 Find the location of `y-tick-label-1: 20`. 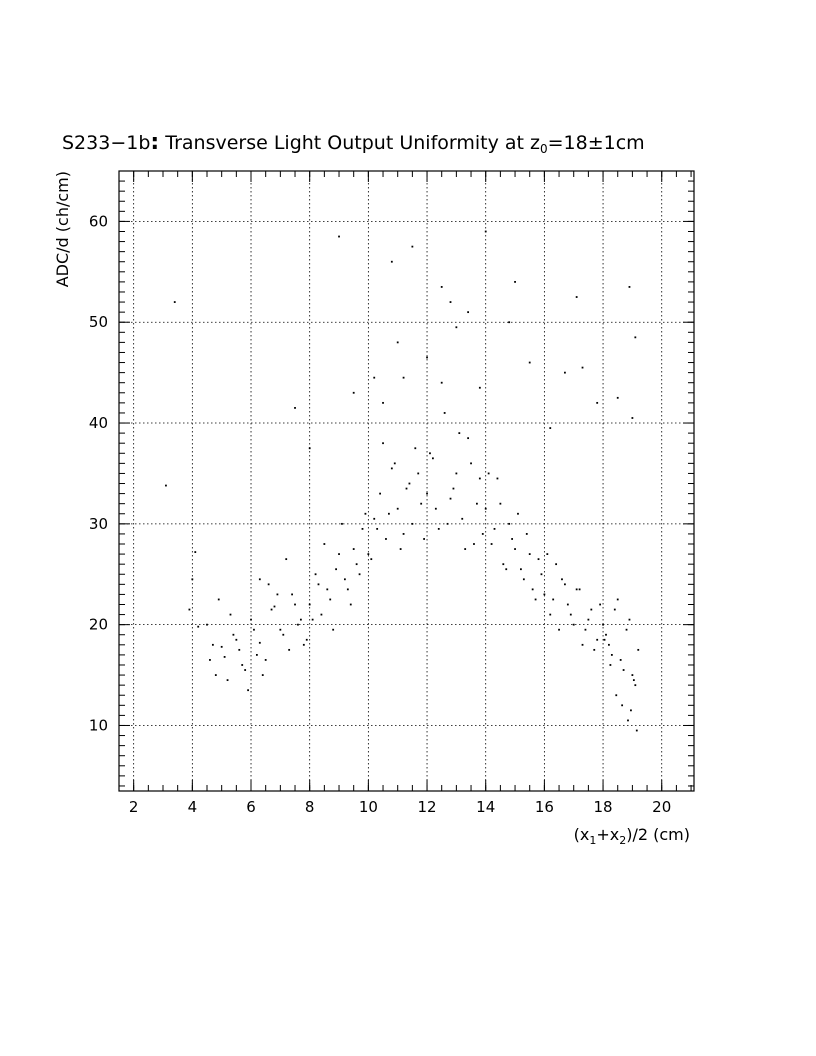

y-tick-label-1: 20 is located at coordinates (98, 625).